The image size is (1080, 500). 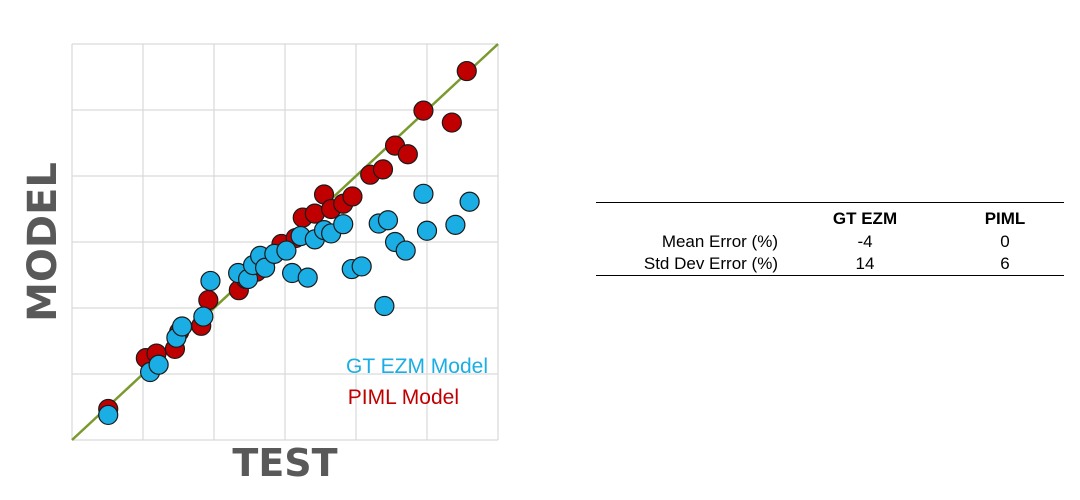 What do you see at coordinates (719, 241) in the screenshot?
I see `row-label-mean-error: Mean Error (%)` at bounding box center [719, 241].